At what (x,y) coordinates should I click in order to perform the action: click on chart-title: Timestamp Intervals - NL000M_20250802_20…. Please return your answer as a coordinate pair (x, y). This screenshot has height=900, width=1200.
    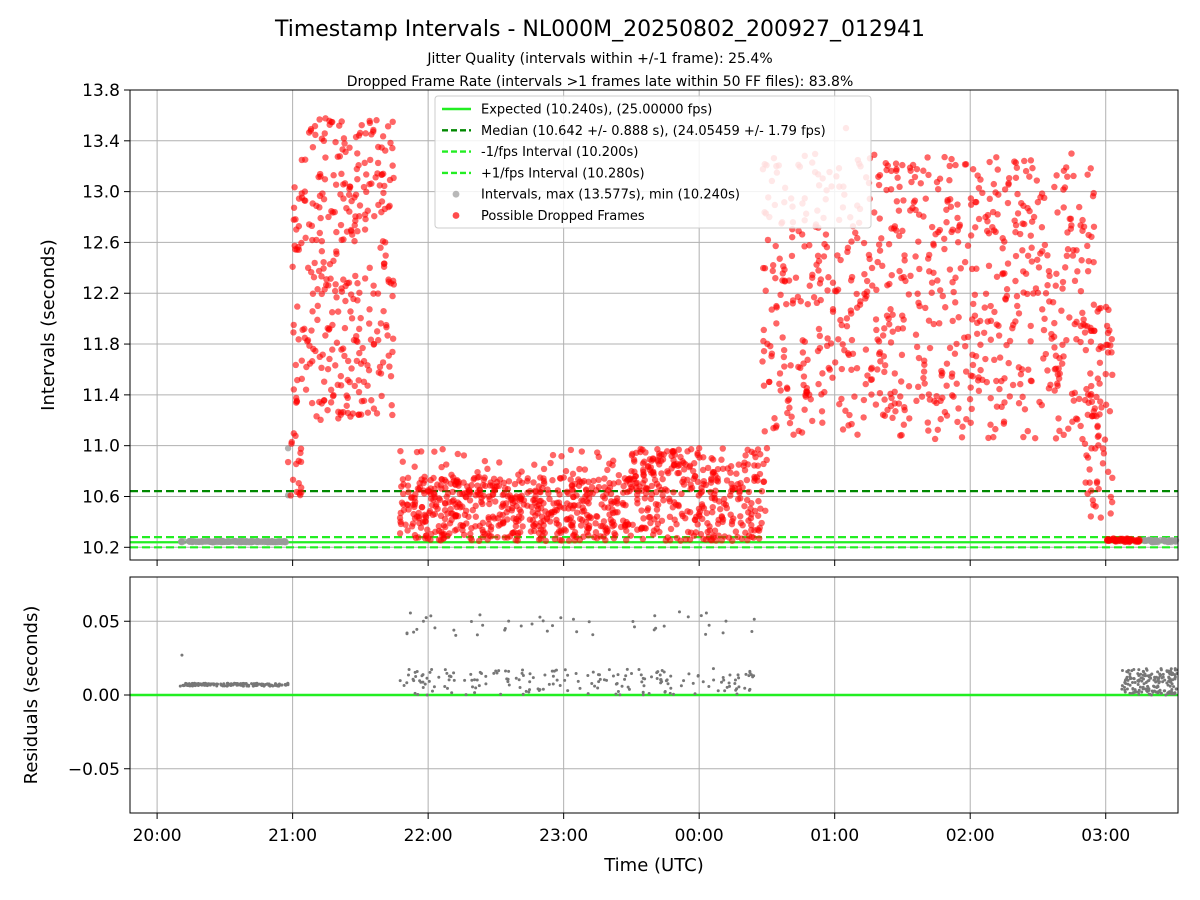
    Looking at the image, I should click on (599, 29).